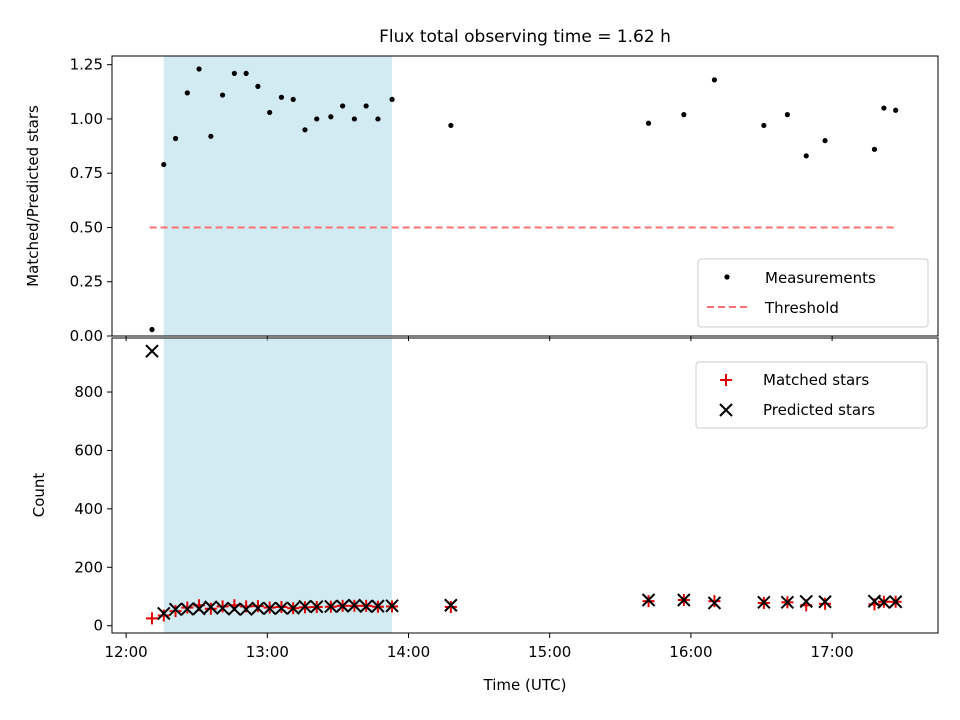 The width and height of the screenshot is (960, 720). What do you see at coordinates (525, 685) in the screenshot?
I see `x-axis-label: Time (UTC)` at bounding box center [525, 685].